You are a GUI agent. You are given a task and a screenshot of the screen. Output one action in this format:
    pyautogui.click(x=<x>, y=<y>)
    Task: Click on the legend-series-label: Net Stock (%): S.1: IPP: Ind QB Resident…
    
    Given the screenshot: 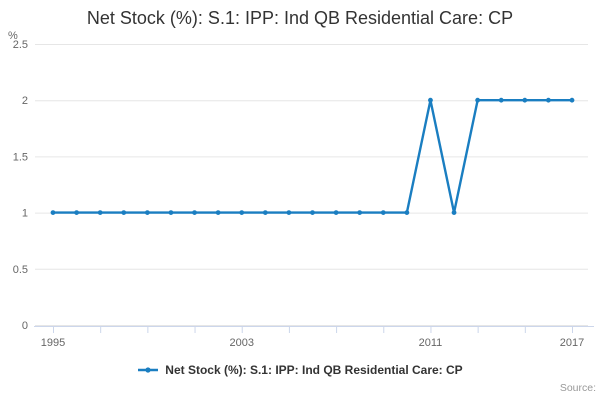 What is the action you would take?
    pyautogui.click(x=314, y=370)
    